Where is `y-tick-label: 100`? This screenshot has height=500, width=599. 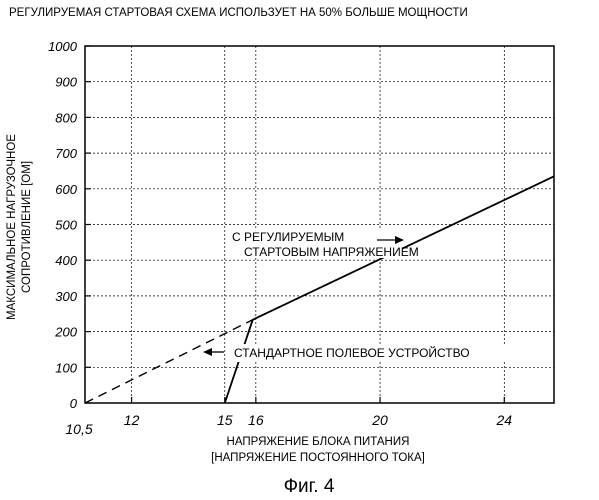 y-tick-label: 100 is located at coordinates (66, 367).